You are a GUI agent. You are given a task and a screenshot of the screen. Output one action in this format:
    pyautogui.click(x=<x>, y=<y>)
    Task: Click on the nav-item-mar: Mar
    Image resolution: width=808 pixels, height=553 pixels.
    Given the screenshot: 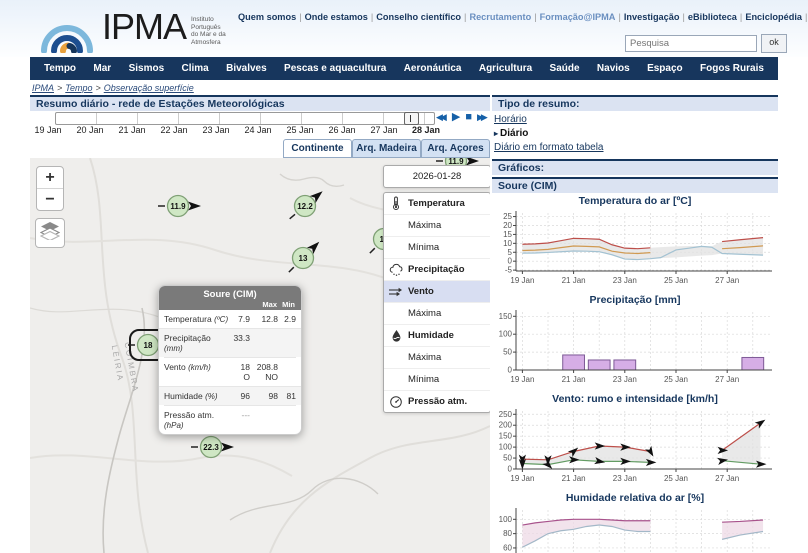 What is the action you would take?
    pyautogui.click(x=102, y=68)
    